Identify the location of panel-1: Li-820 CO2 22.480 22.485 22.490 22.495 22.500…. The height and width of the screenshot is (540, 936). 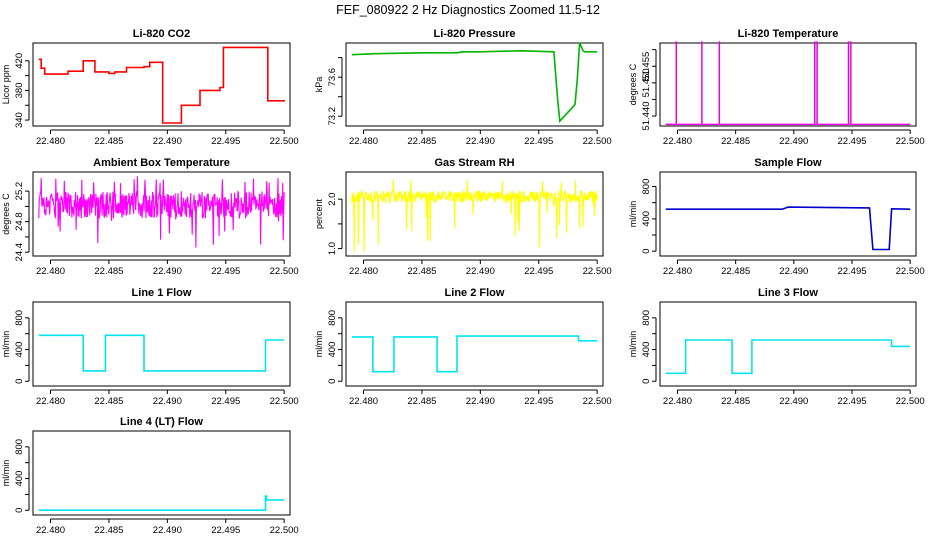
(150, 87).